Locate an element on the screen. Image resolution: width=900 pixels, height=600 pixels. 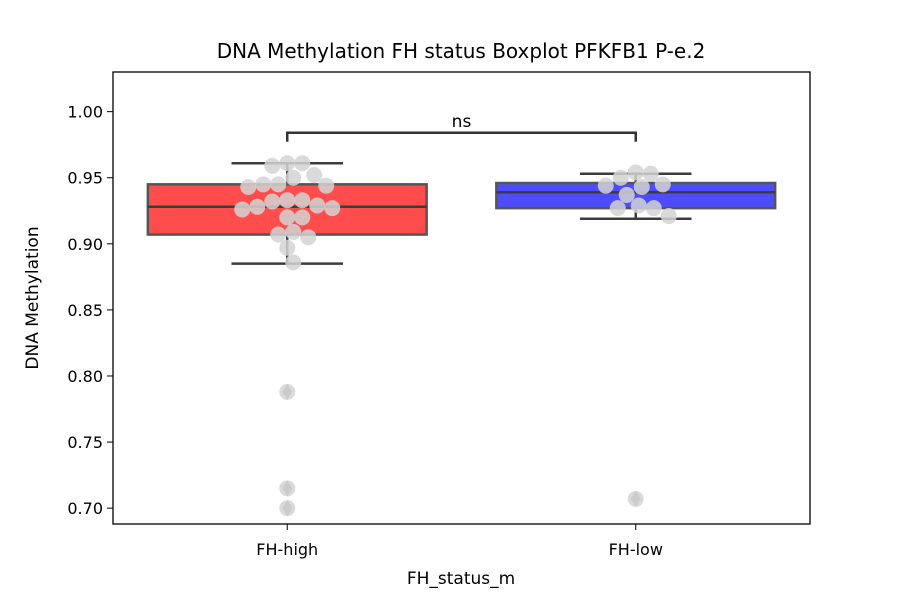
y-tick-label: 0.75 is located at coordinates (85, 442).